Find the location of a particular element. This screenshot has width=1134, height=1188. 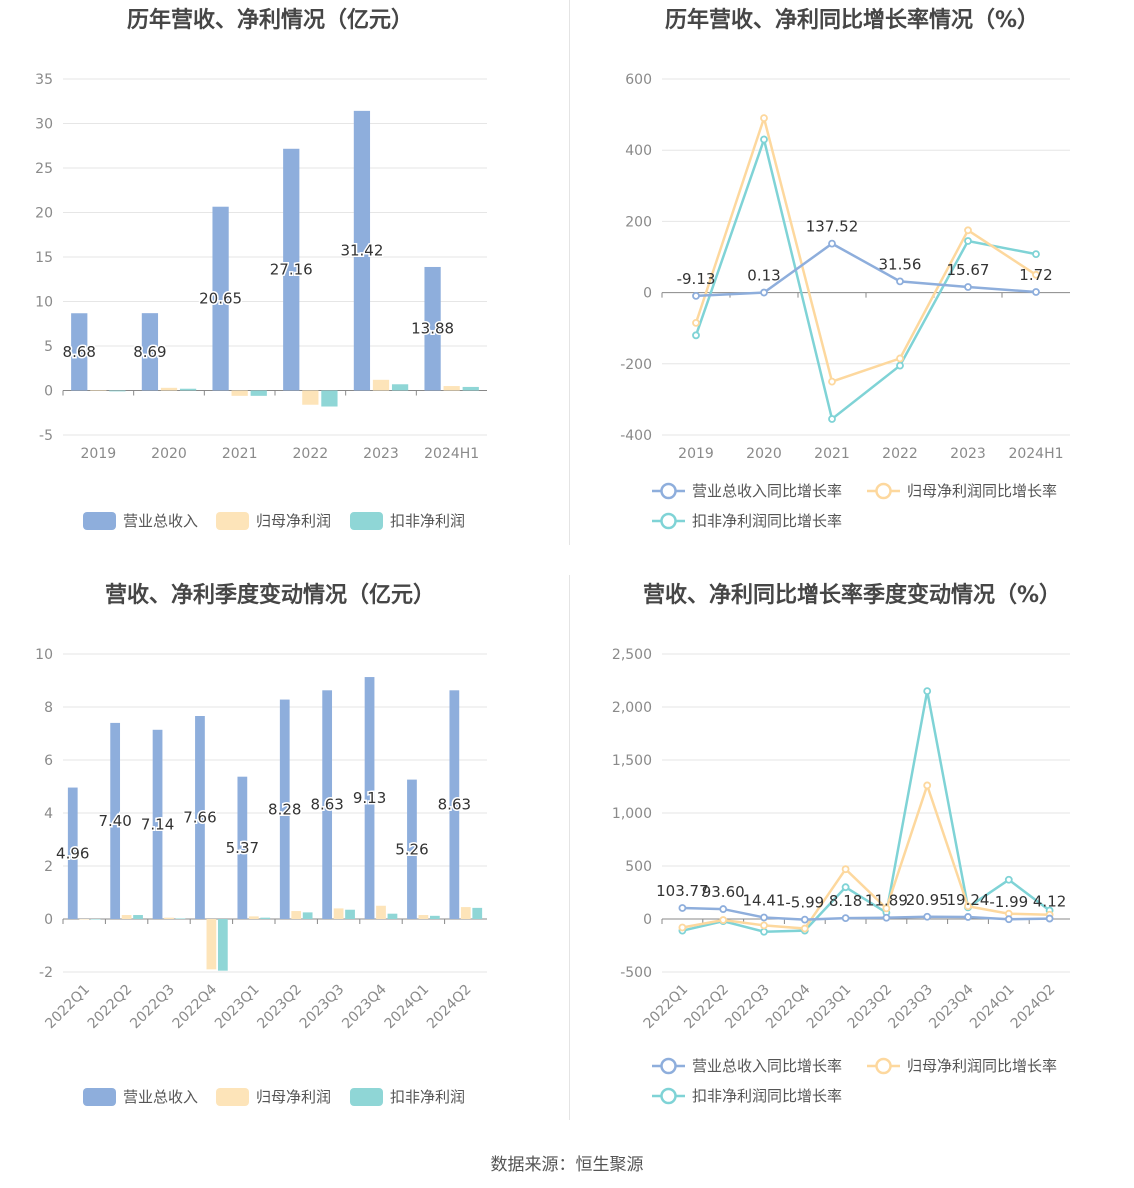

x-tick-label: 2024Q1 is located at coordinates (407, 1007).